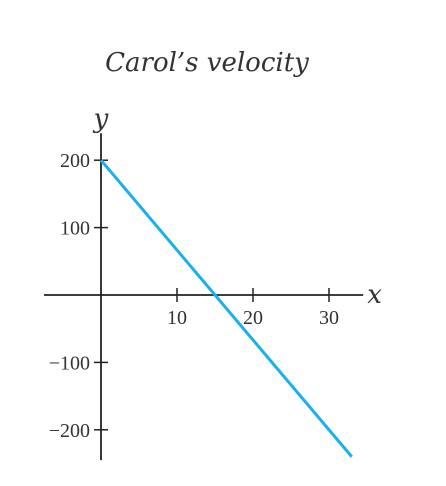 This screenshot has height=486, width=446. Describe the element at coordinates (75, 161) in the screenshot. I see `y-tick-label: 200` at that location.